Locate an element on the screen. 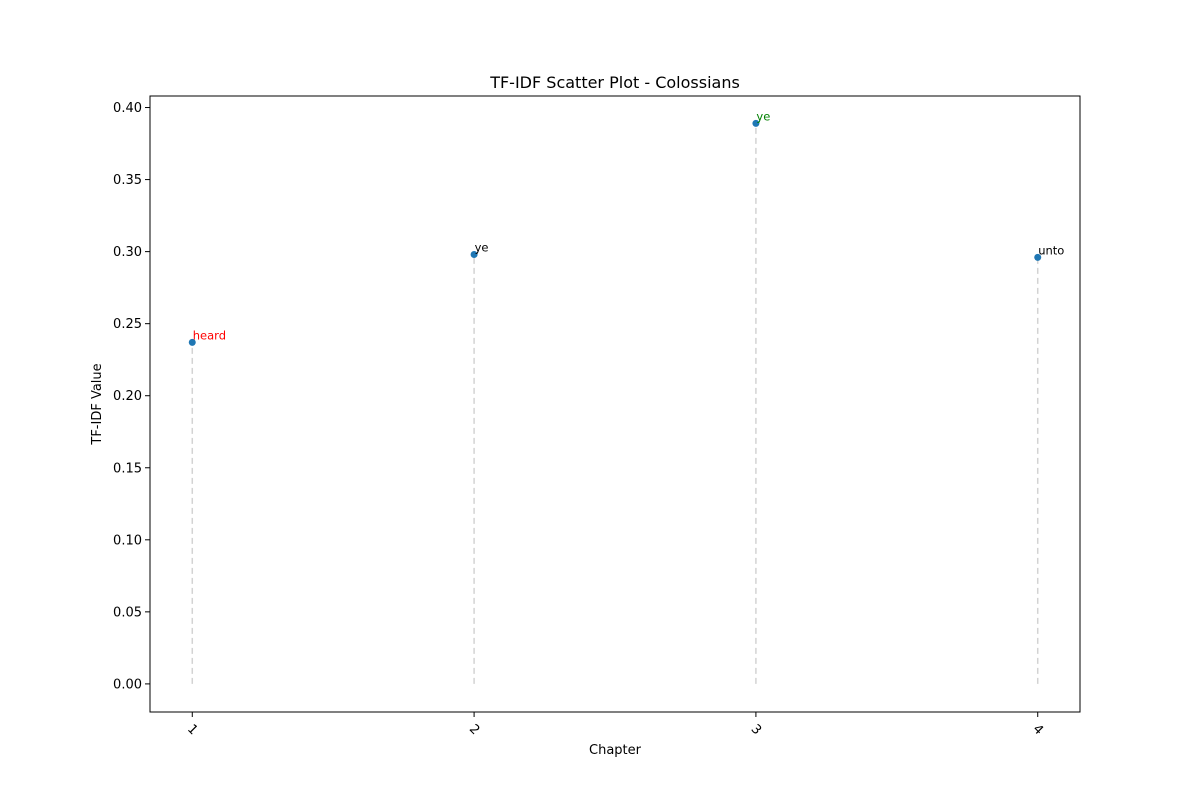  chart-title: TF-IDF Scatter Plot - Colossians is located at coordinates (614, 82).